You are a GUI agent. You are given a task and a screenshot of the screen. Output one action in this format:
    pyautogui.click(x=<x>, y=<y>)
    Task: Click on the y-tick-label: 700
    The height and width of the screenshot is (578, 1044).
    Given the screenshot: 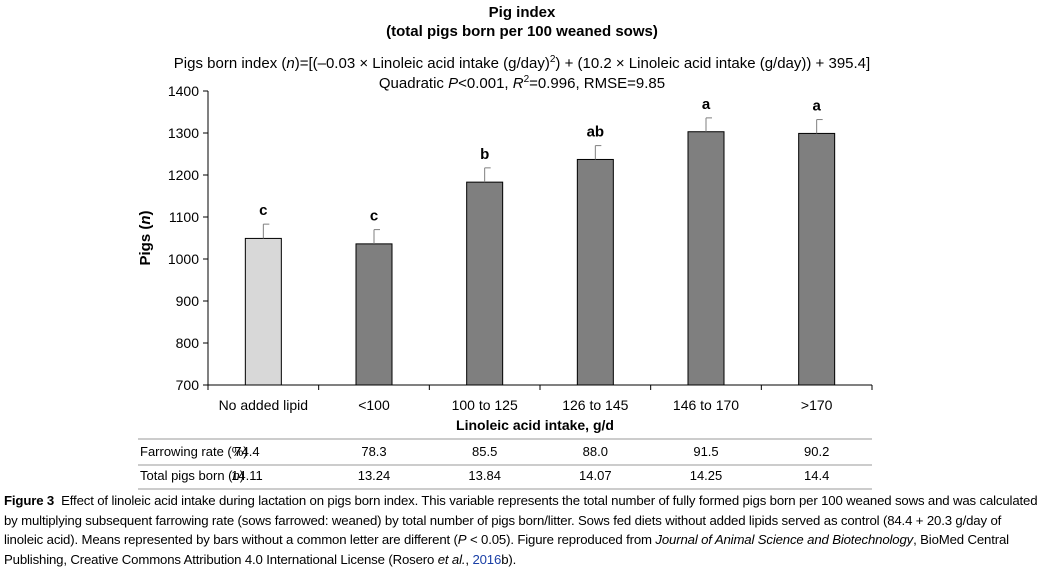 What is the action you would take?
    pyautogui.click(x=188, y=385)
    